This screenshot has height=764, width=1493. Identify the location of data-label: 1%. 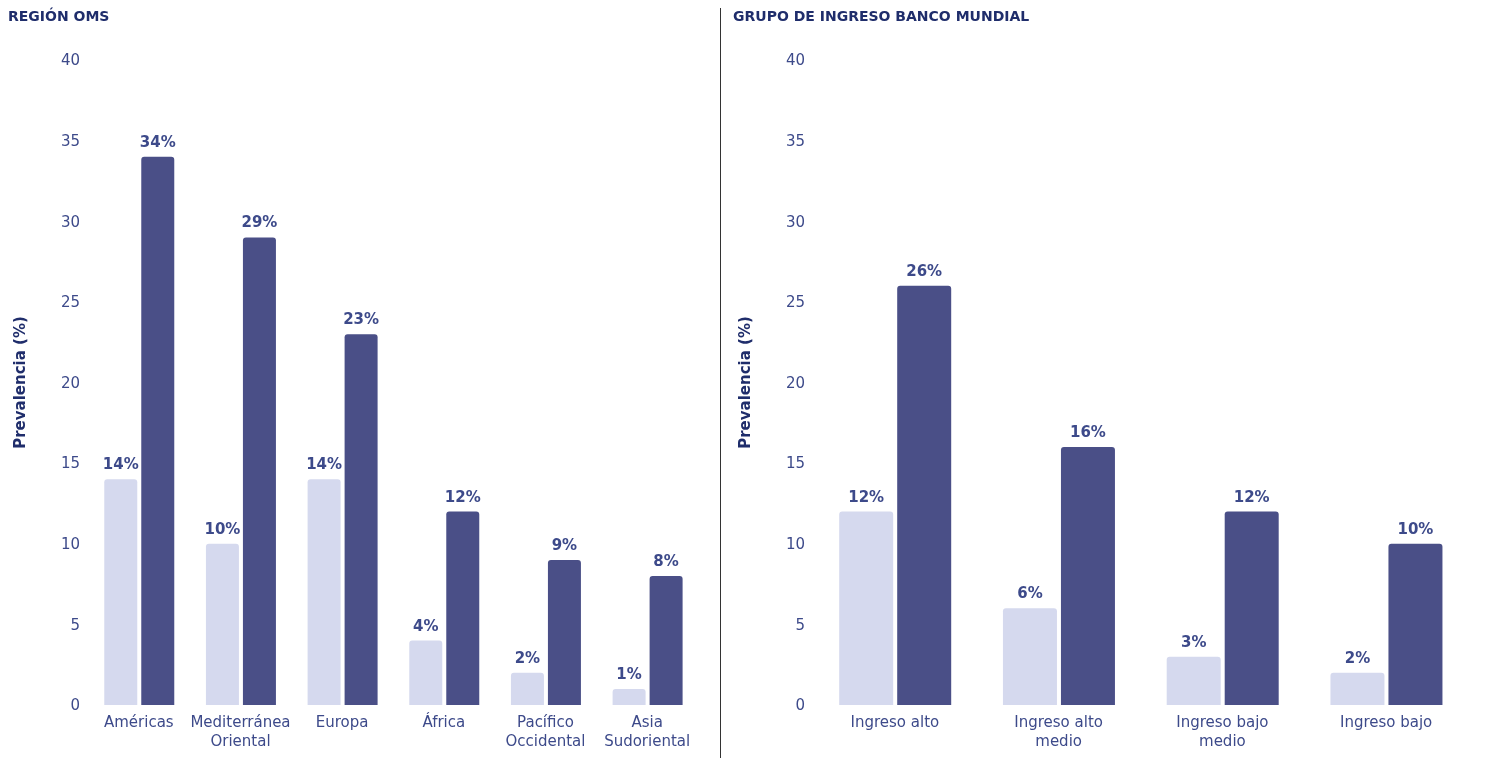
(629, 673).